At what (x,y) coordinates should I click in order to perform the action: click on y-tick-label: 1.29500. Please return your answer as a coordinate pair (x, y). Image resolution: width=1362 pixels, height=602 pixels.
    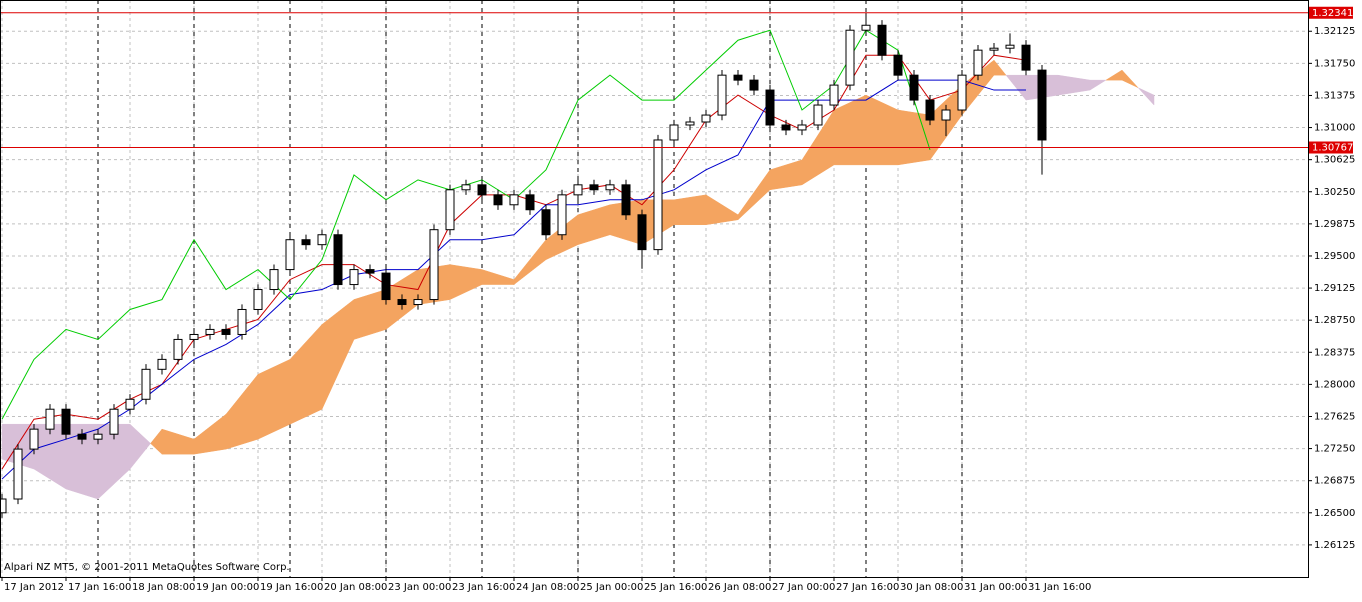
    Looking at the image, I should click on (1334, 256).